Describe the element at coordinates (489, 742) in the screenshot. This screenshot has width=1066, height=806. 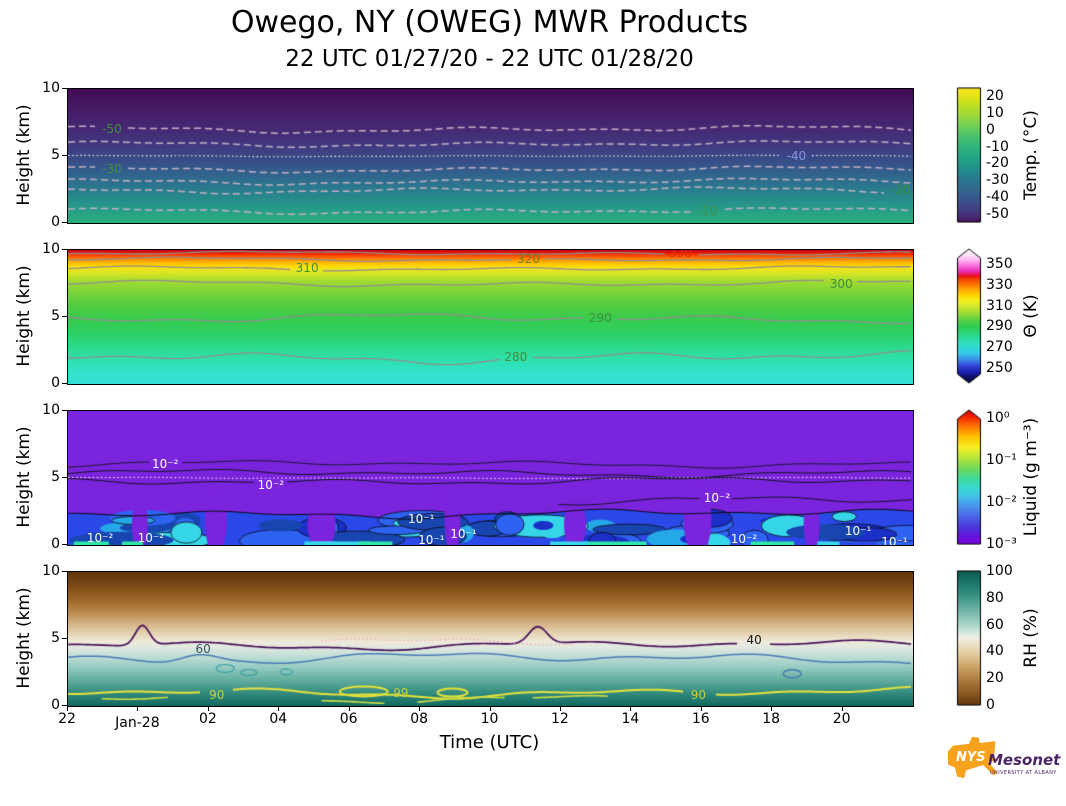
I see `x-axis-title: Time (UTC)` at that location.